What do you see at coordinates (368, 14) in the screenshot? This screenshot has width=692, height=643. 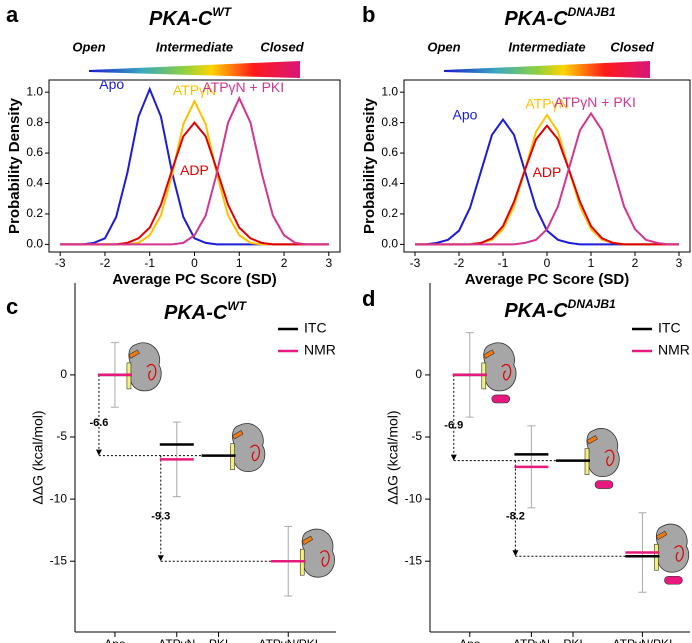 I see `panel-label: b` at bounding box center [368, 14].